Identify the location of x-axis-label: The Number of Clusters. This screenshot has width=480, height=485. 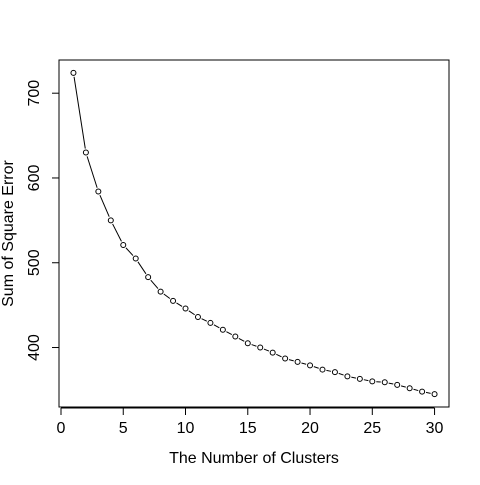
(254, 458).